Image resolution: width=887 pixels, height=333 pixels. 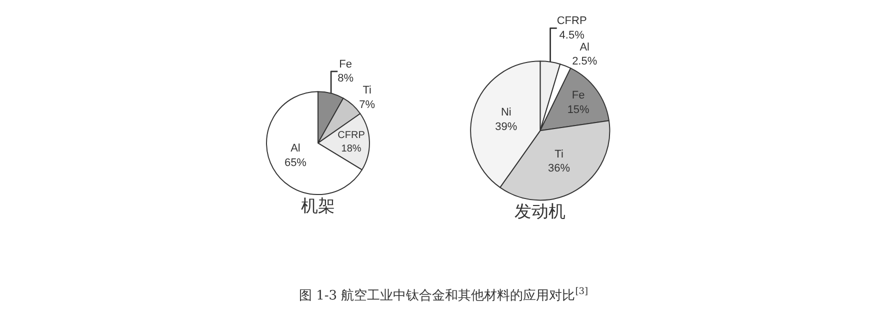 What do you see at coordinates (295, 162) in the screenshot?
I see `data-label: 65%` at bounding box center [295, 162].